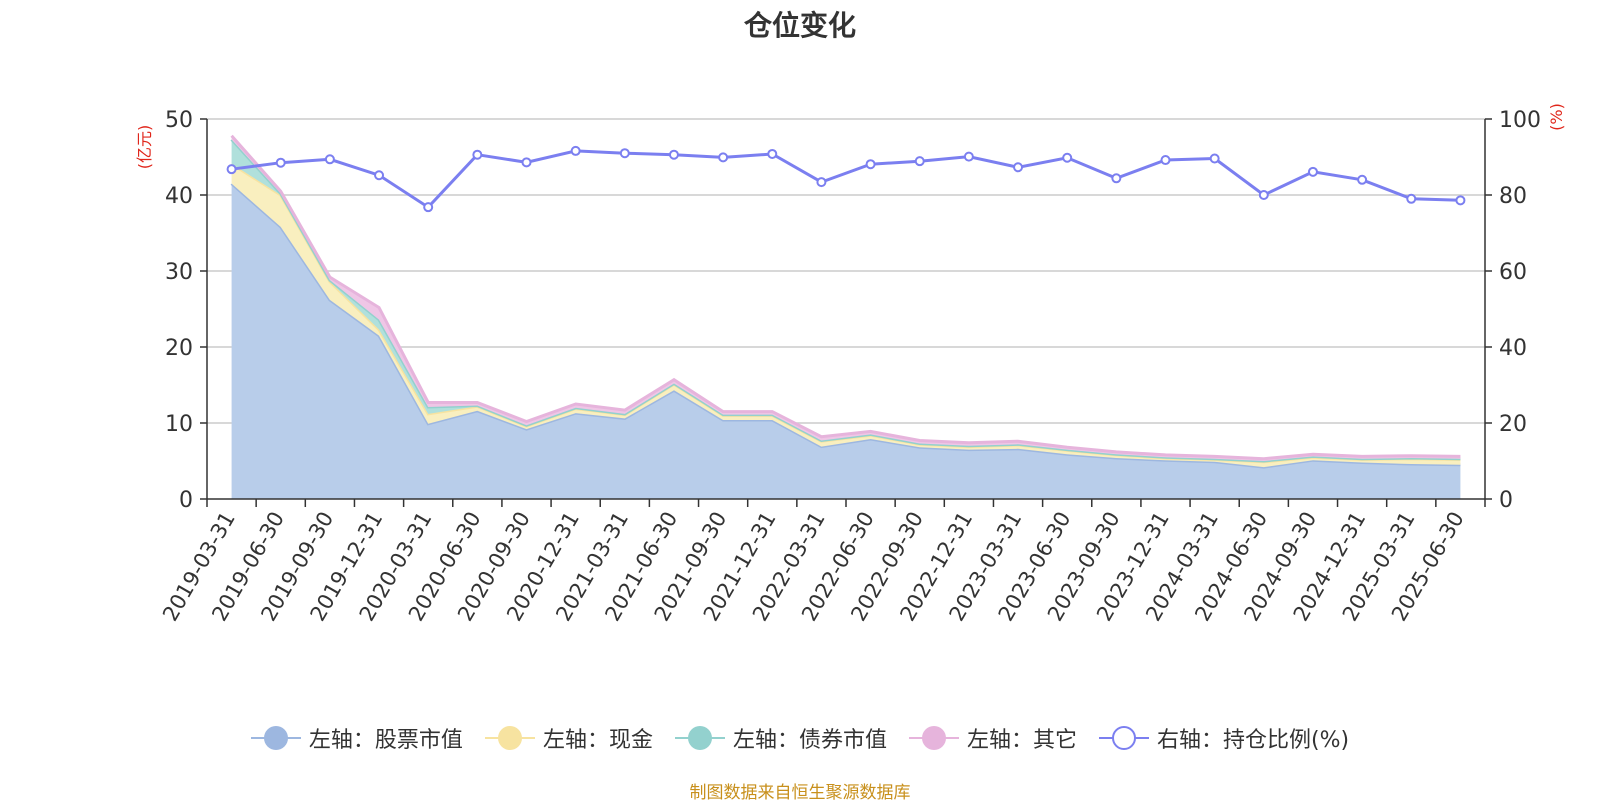  Describe the element at coordinates (1123, 738) in the screenshot. I see `legend-icon-ratio` at that location.